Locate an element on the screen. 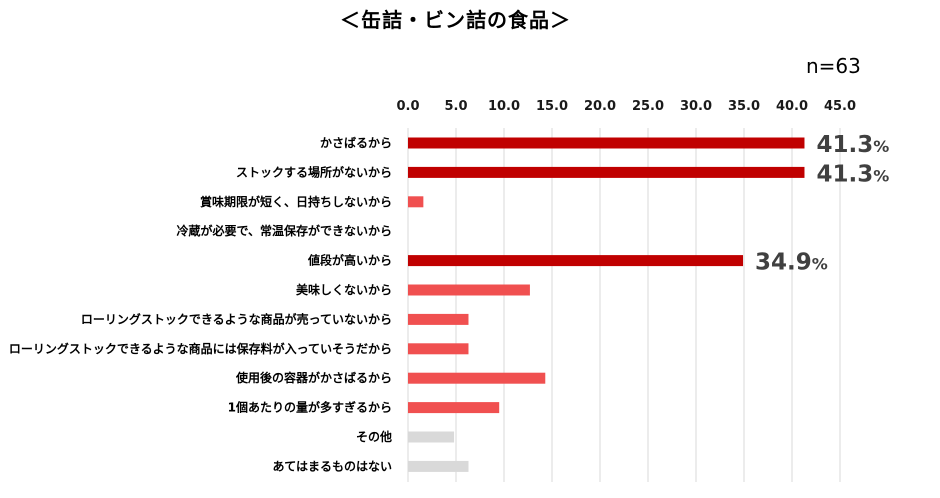  category-label: 1個あたりの量が多すぎるから is located at coordinates (310, 407).